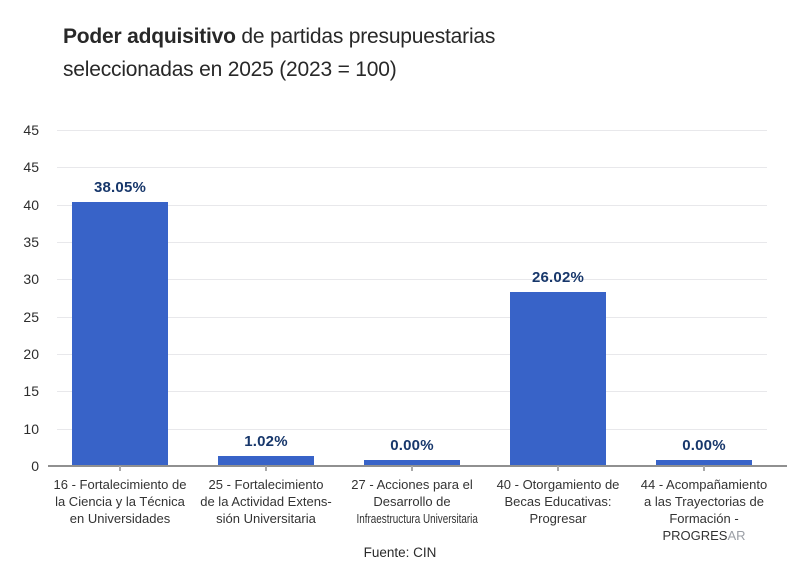 The height and width of the screenshot is (567, 800). I want to click on category-label-line: 16 - Fortalecimiento de, so click(120, 484).